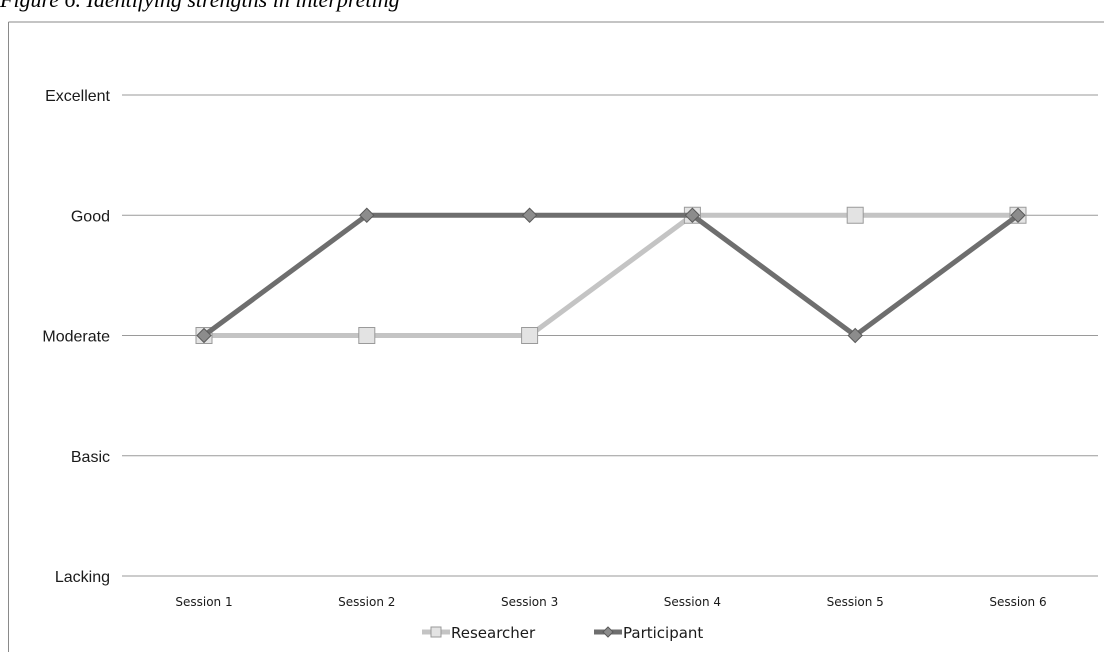 Image resolution: width=1104 pixels, height=652 pixels. I want to click on y-tick-label-moderate: Moderate, so click(76, 337).